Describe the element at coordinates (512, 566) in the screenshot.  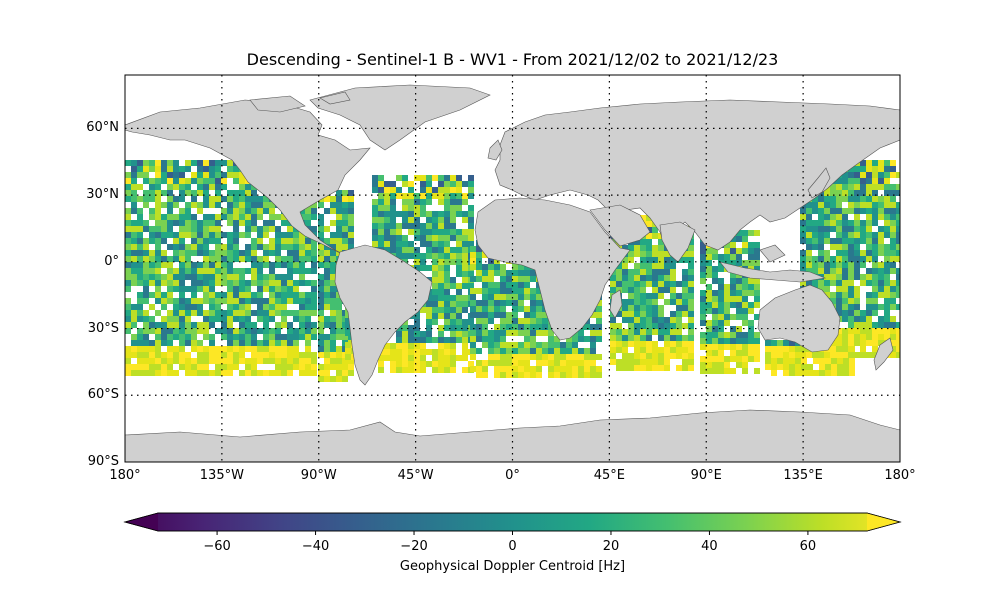
I see `colorbar-label: Geophysical Doppler Centroid [Hz]` at that location.